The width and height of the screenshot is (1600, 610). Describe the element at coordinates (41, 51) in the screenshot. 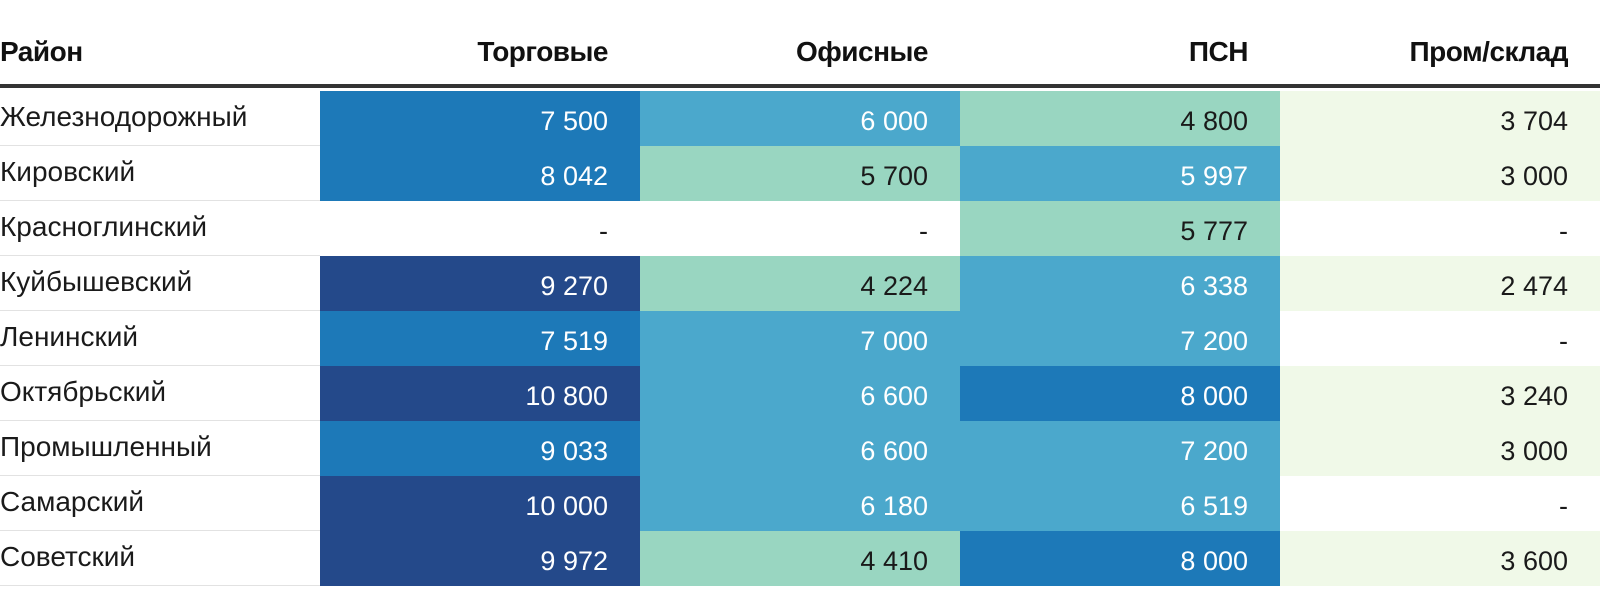

I see `column-header-district: Район` at that location.